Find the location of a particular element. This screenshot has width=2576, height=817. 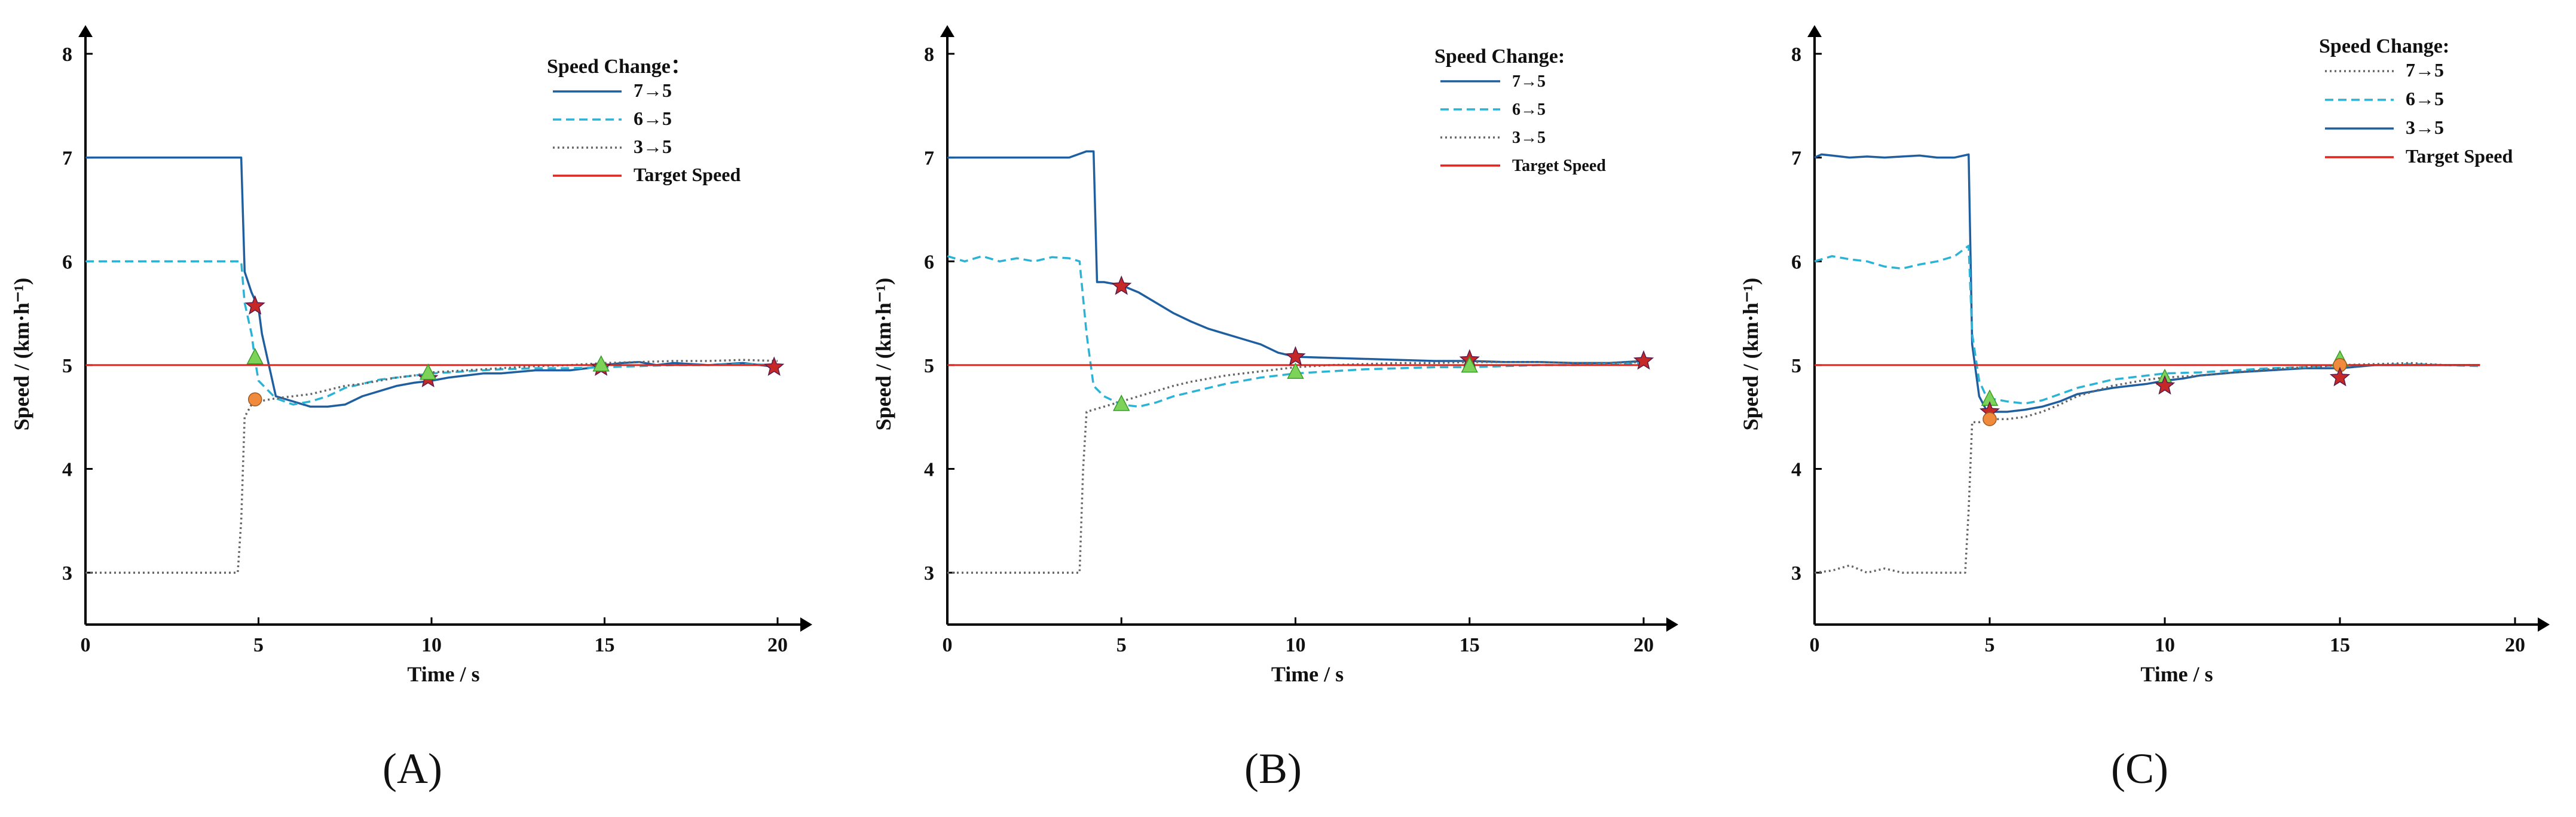

panel-label-c: (C) is located at coordinates (2139, 768).